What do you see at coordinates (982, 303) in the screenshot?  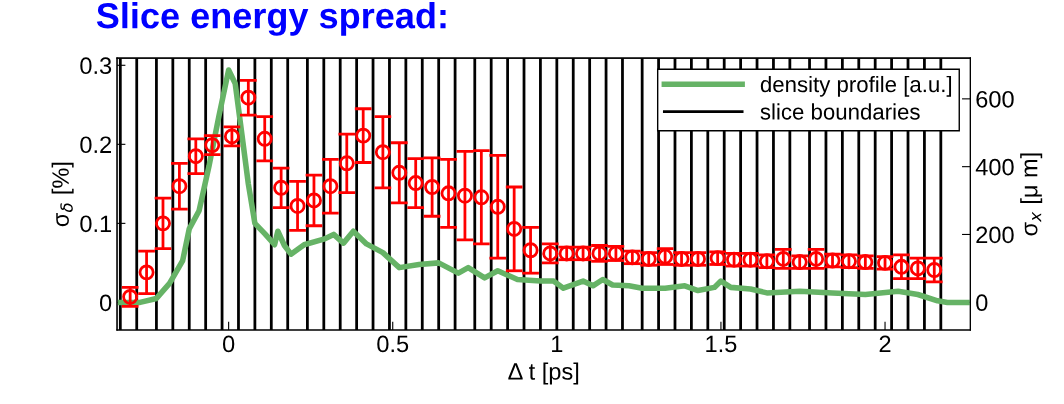 I see `y2-tick-label: 0` at bounding box center [982, 303].